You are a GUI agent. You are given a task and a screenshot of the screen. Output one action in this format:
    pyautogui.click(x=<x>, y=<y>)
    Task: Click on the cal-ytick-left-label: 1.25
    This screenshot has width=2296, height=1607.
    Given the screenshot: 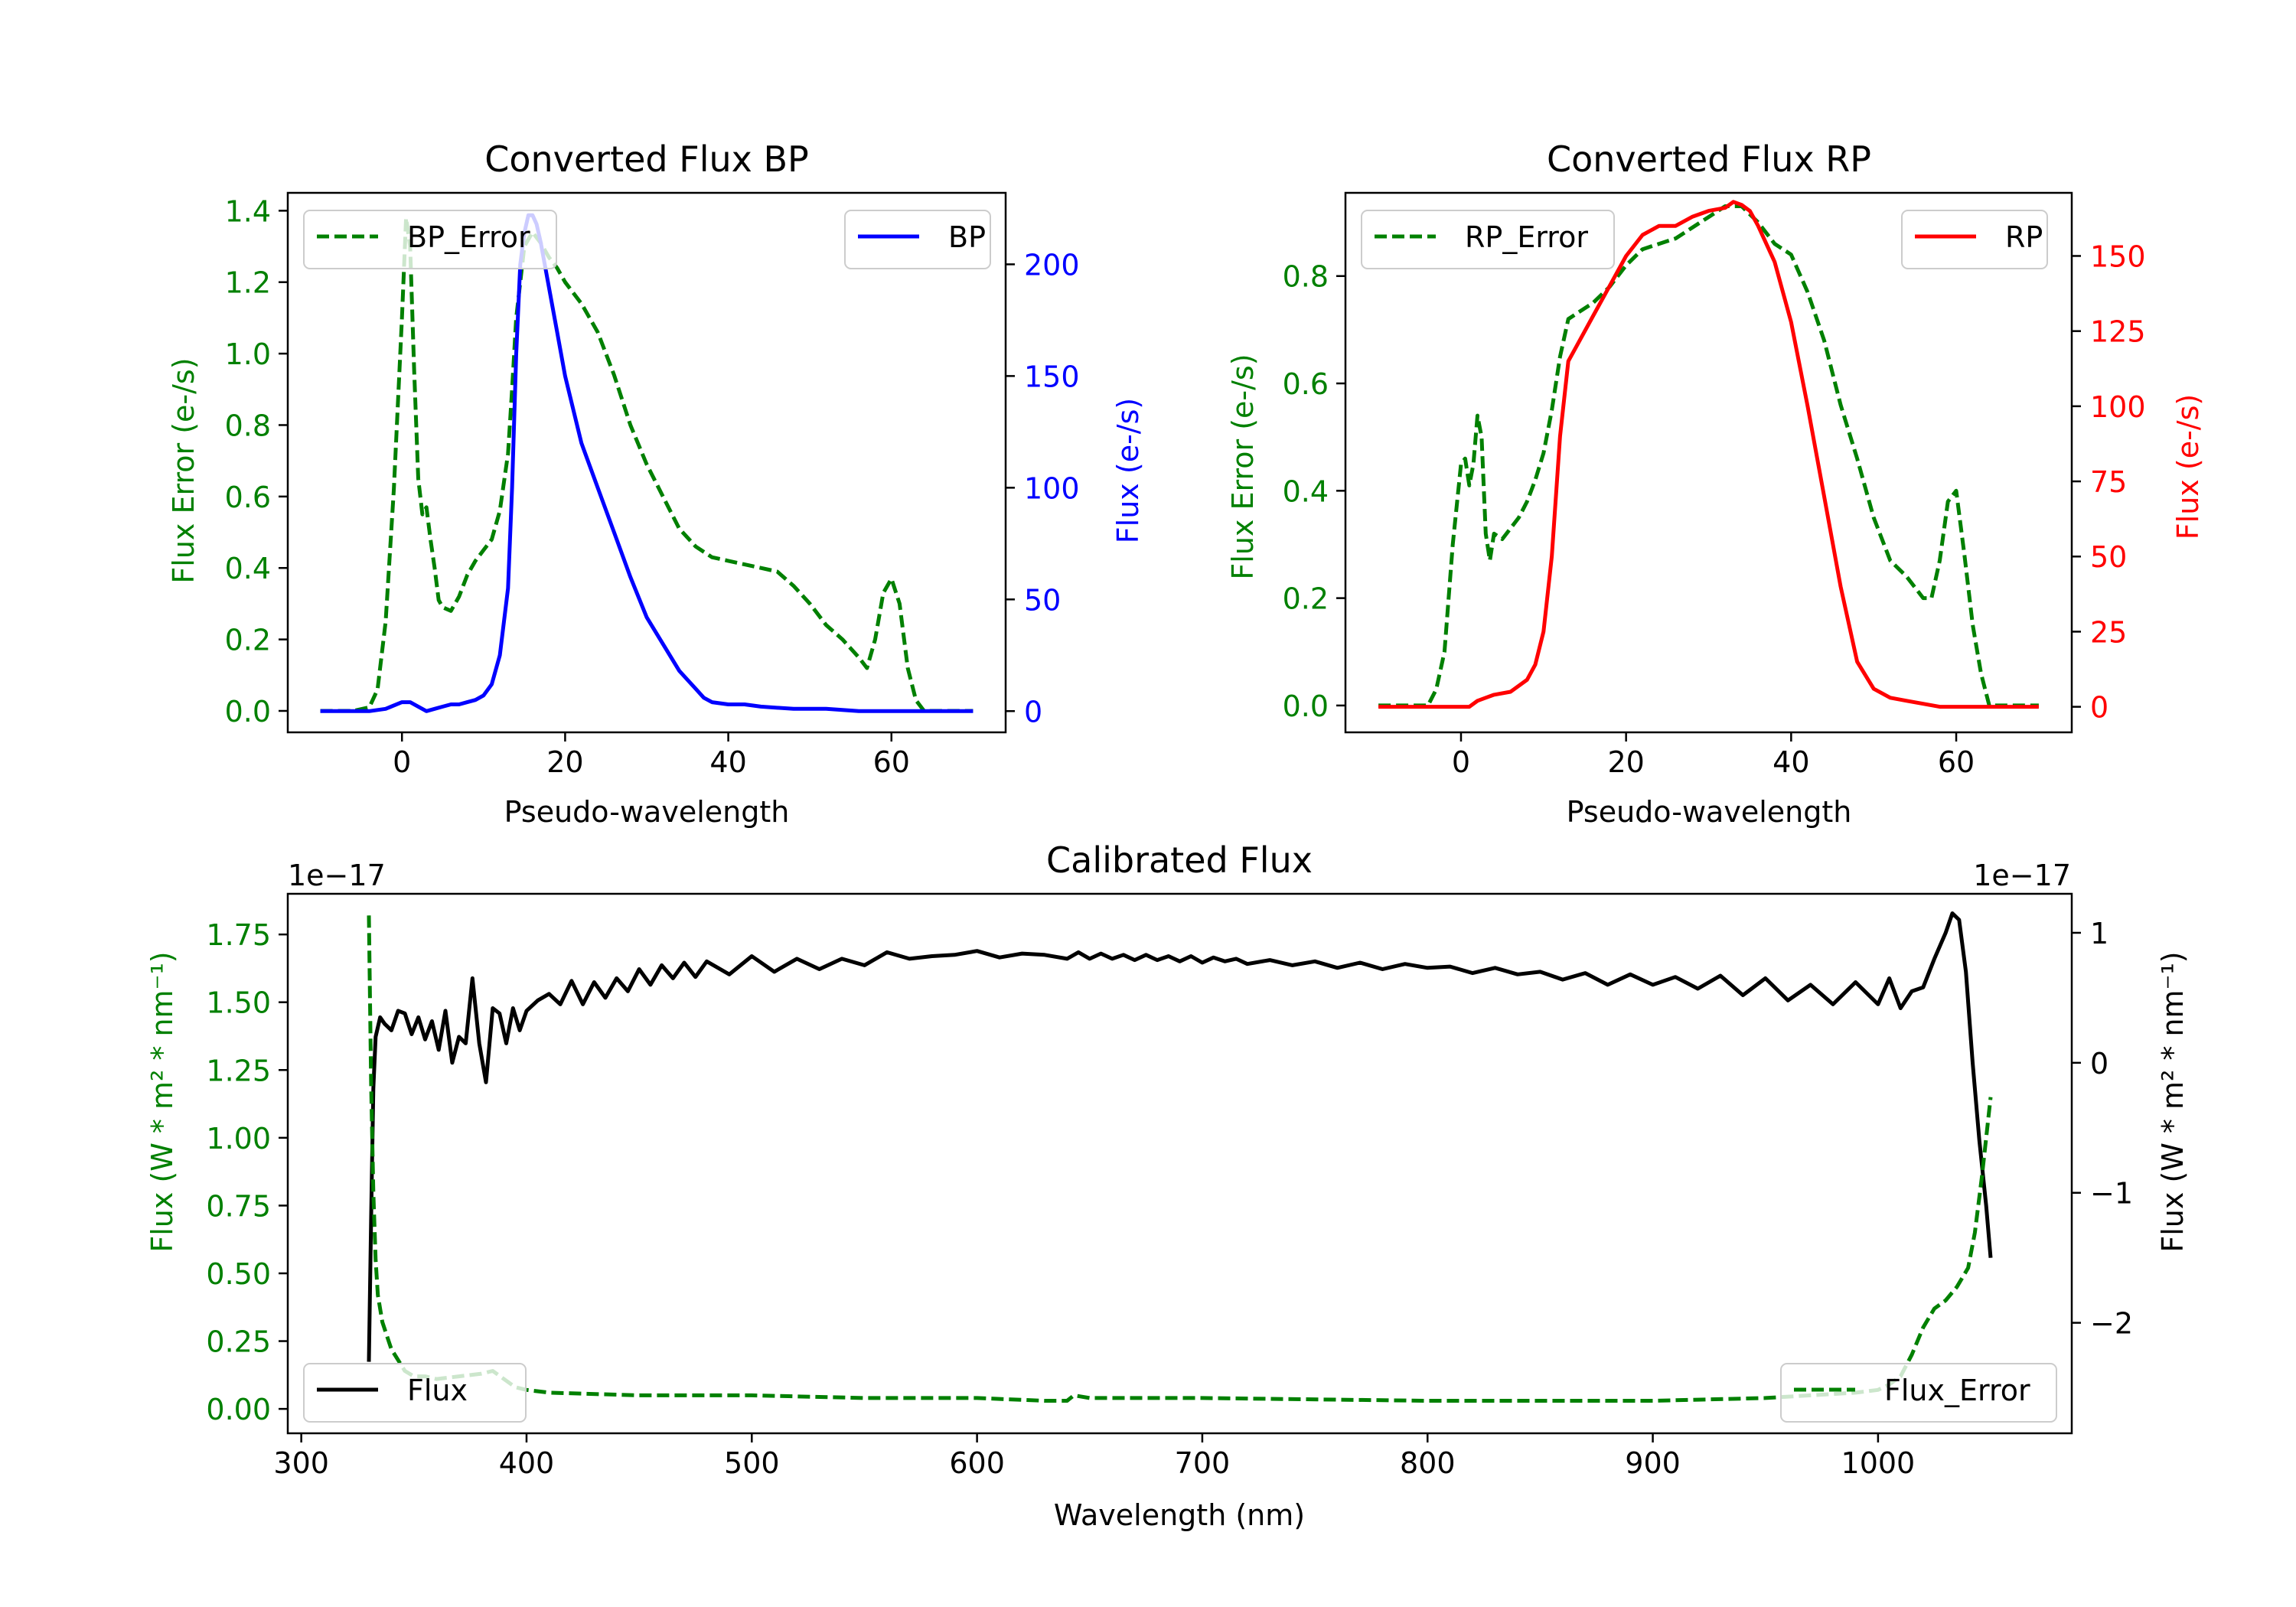 What is the action you would take?
    pyautogui.click(x=238, y=1070)
    